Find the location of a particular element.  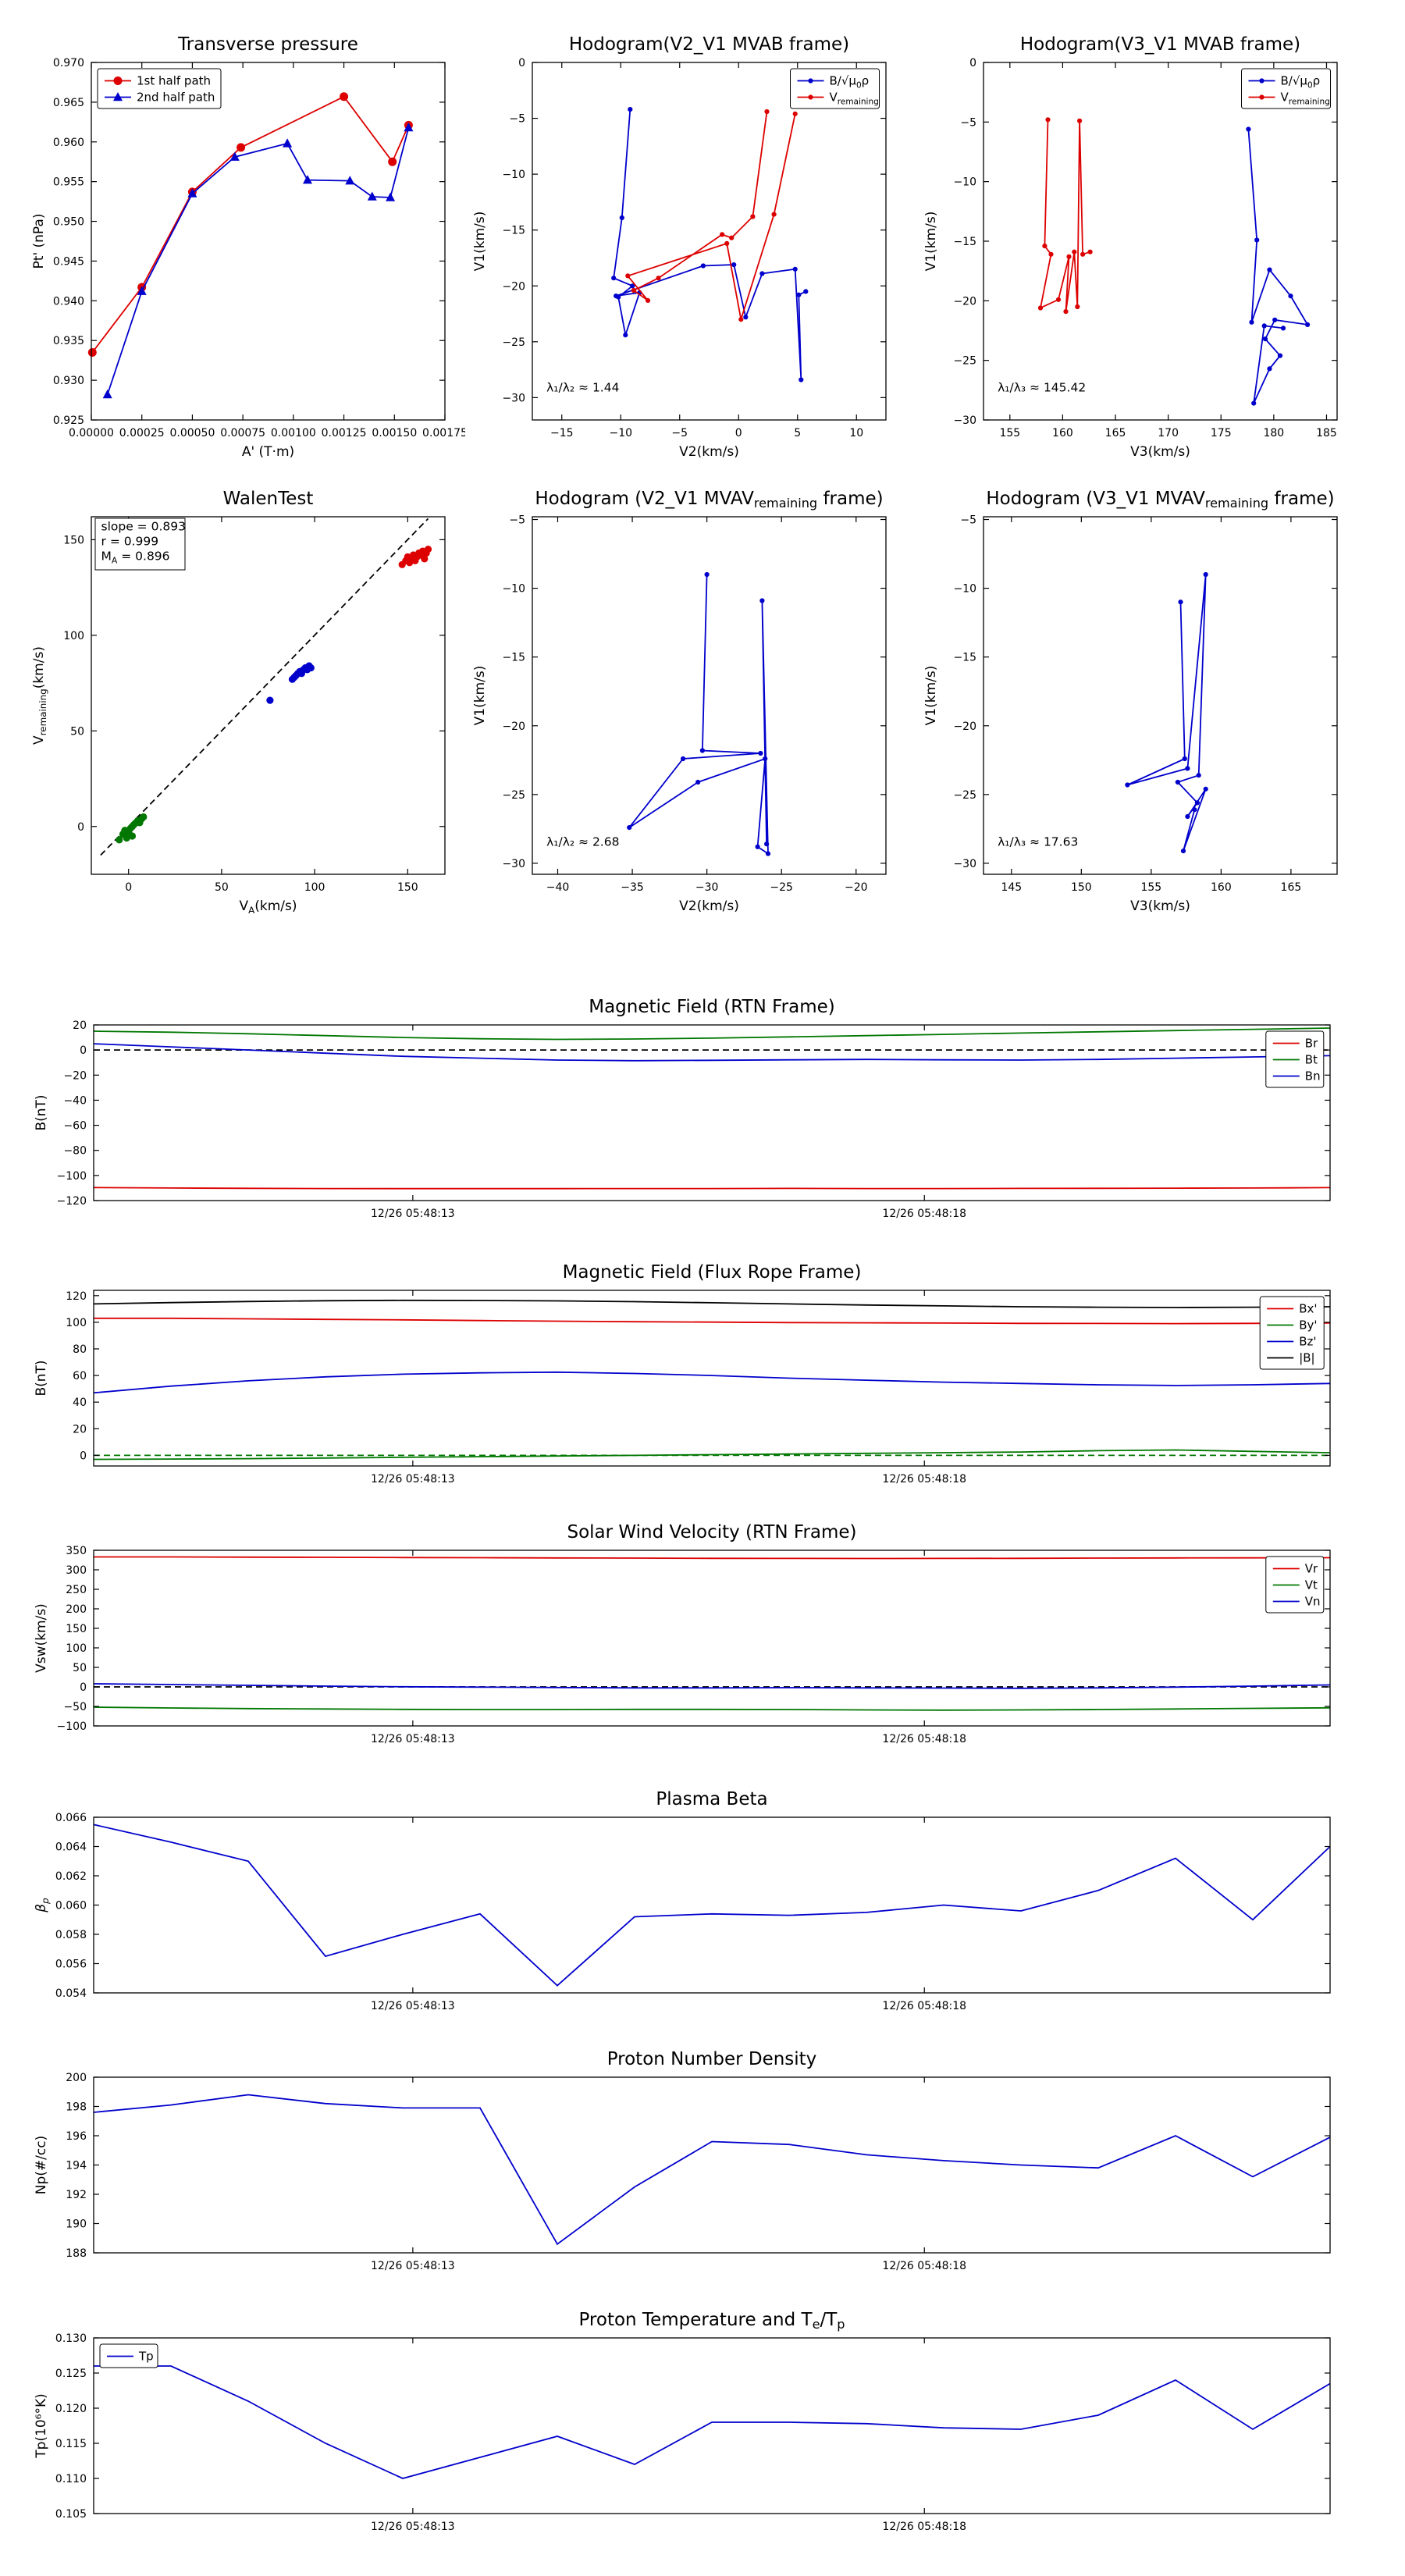

svg-text: MA = 0.896 is located at coordinates (135, 557).